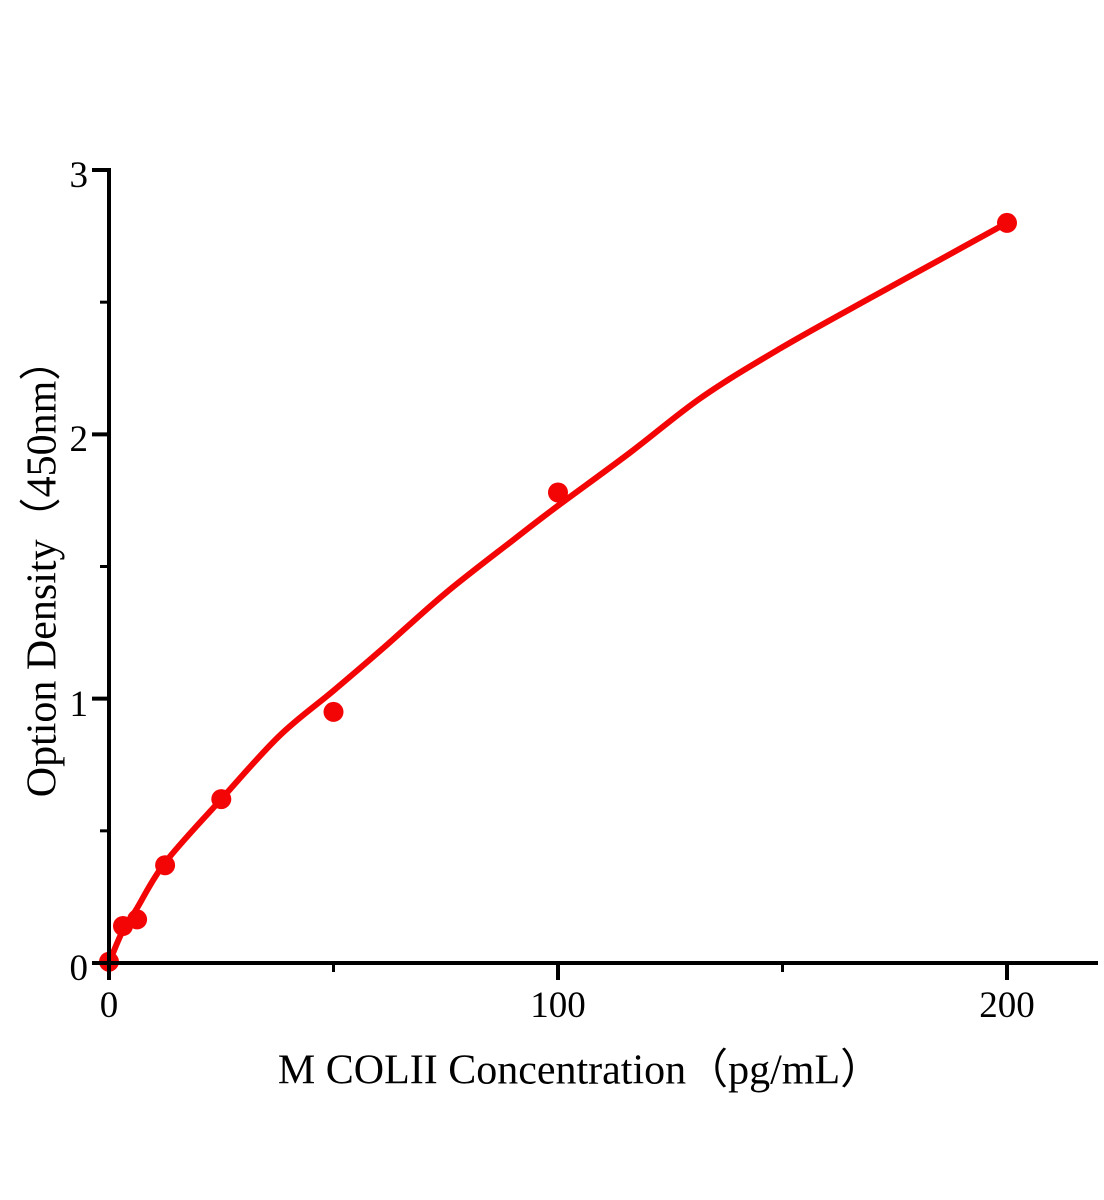 The image size is (1104, 1200). What do you see at coordinates (79, 968) in the screenshot?
I see `y-tick-label: 0` at bounding box center [79, 968].